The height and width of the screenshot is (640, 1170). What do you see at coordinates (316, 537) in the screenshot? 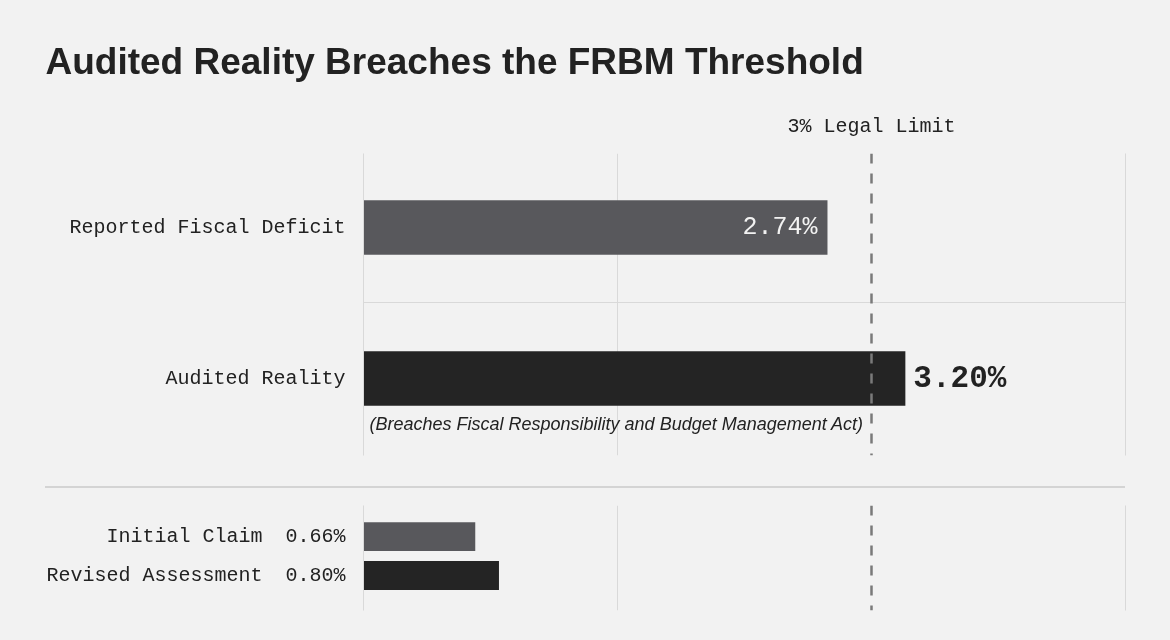
I see `data-label: 0.66%` at bounding box center [316, 537].